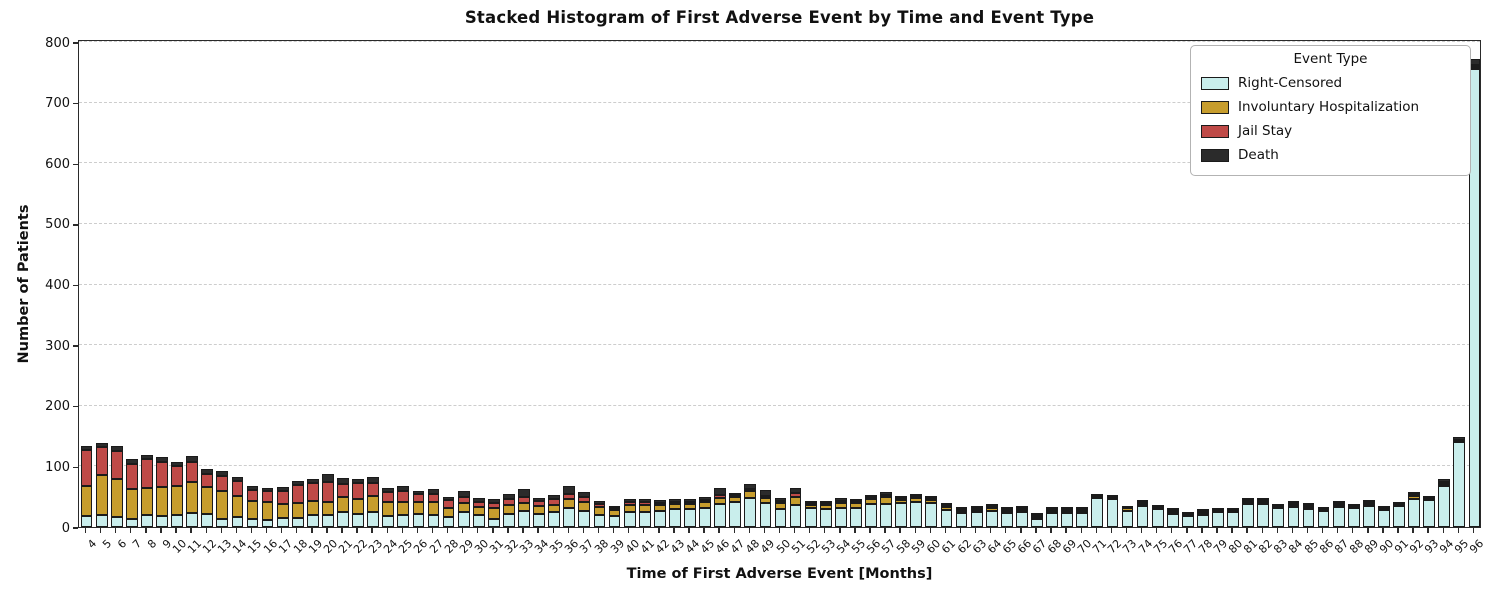 The width and height of the screenshot is (1495, 598). What do you see at coordinates (1215, 107) in the screenshot?
I see `legend-swatch-icon` at bounding box center [1215, 107].